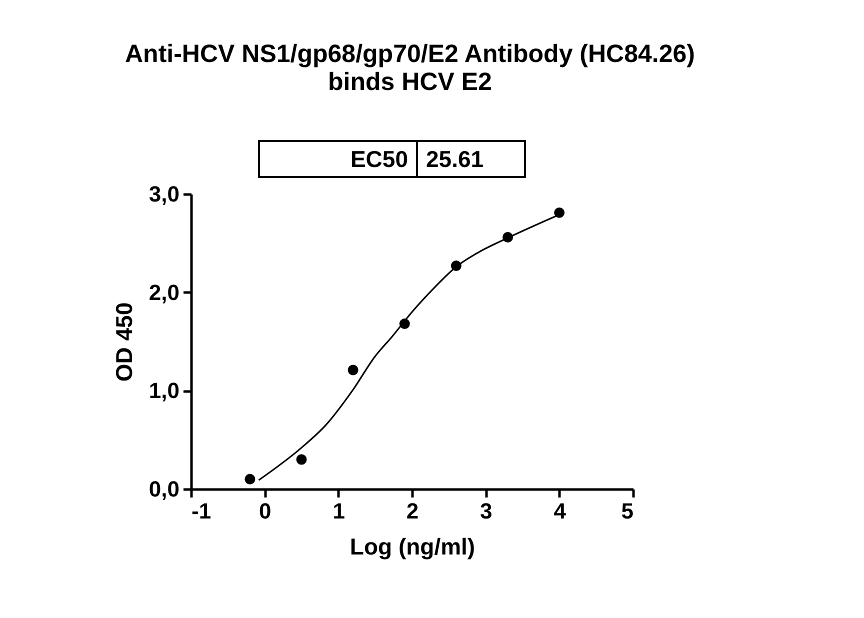  I want to click on text: EC50, so click(338, 159).